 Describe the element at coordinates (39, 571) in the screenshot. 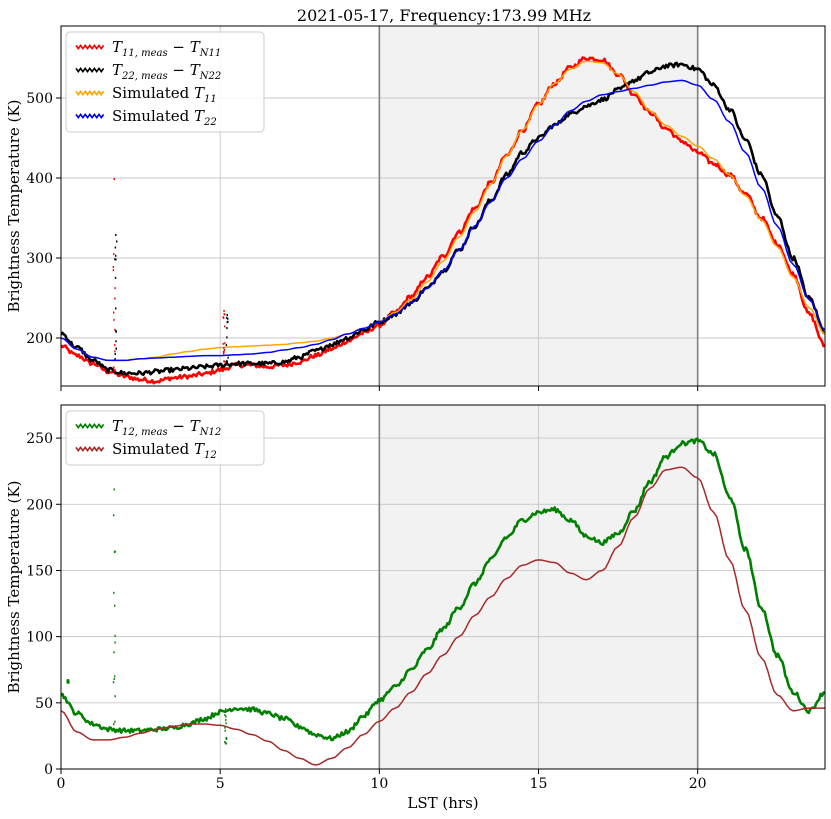

I see `y-tick-label: 150` at that location.